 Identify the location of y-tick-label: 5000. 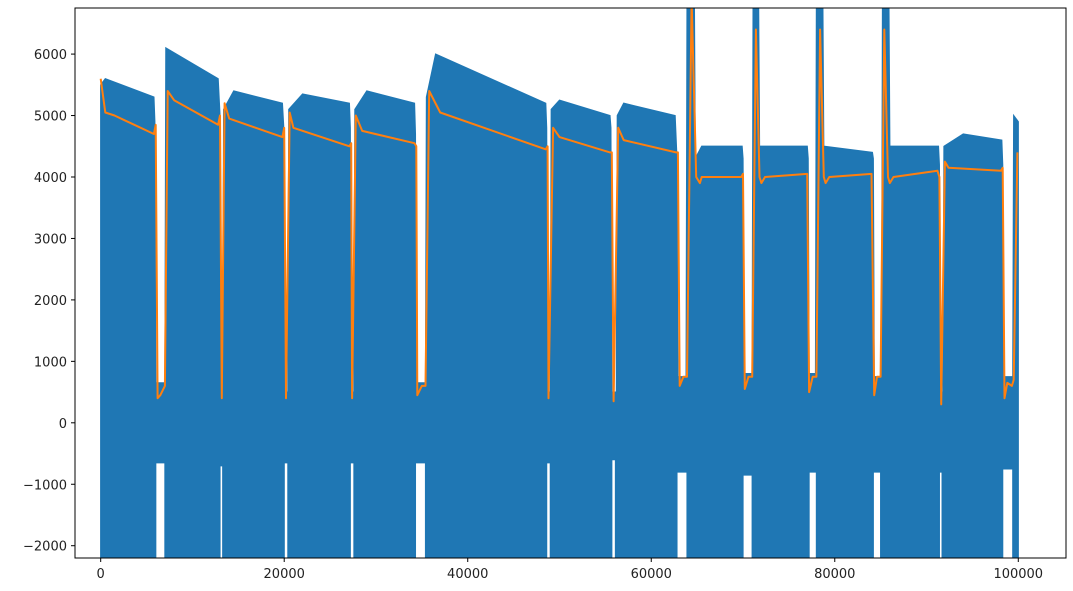
(50, 117).